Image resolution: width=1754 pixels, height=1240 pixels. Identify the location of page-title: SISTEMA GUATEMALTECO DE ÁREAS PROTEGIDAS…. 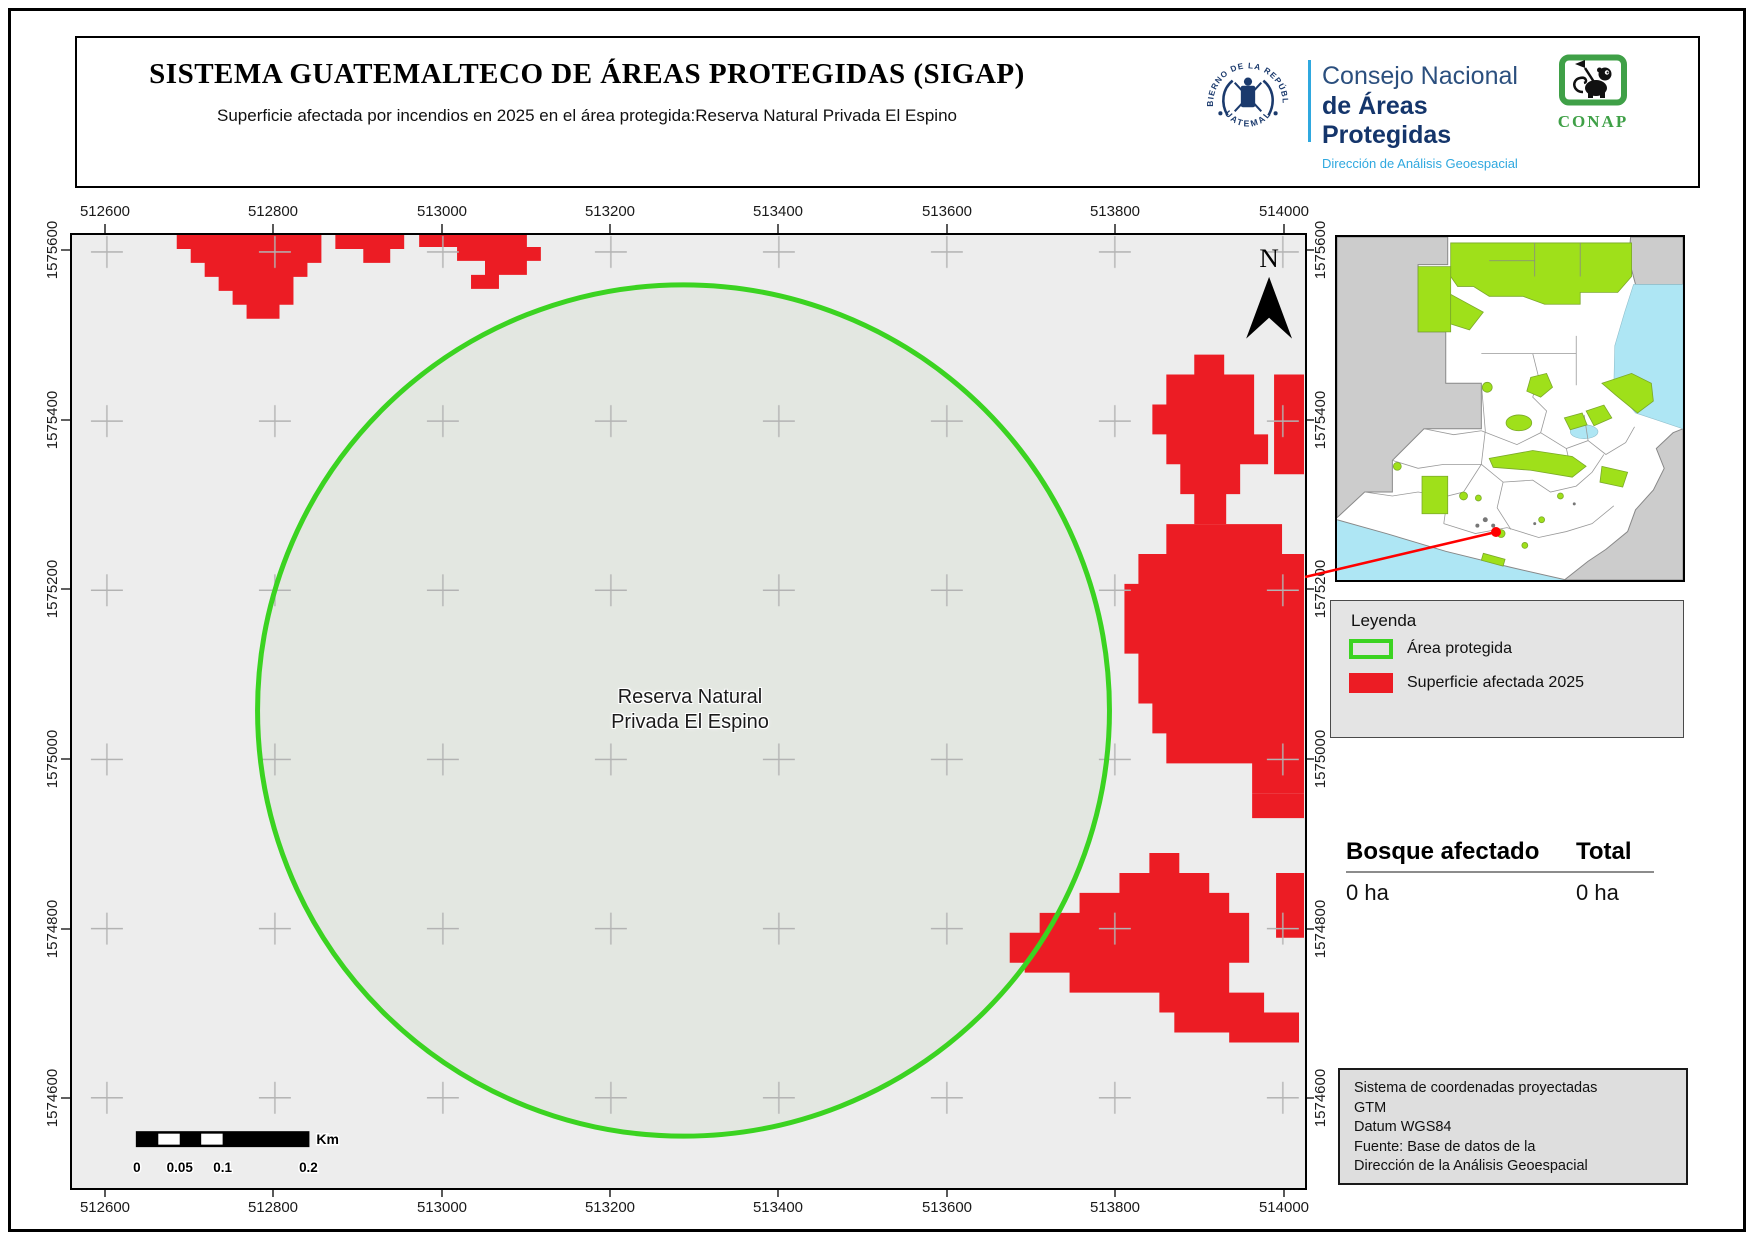
(587, 74).